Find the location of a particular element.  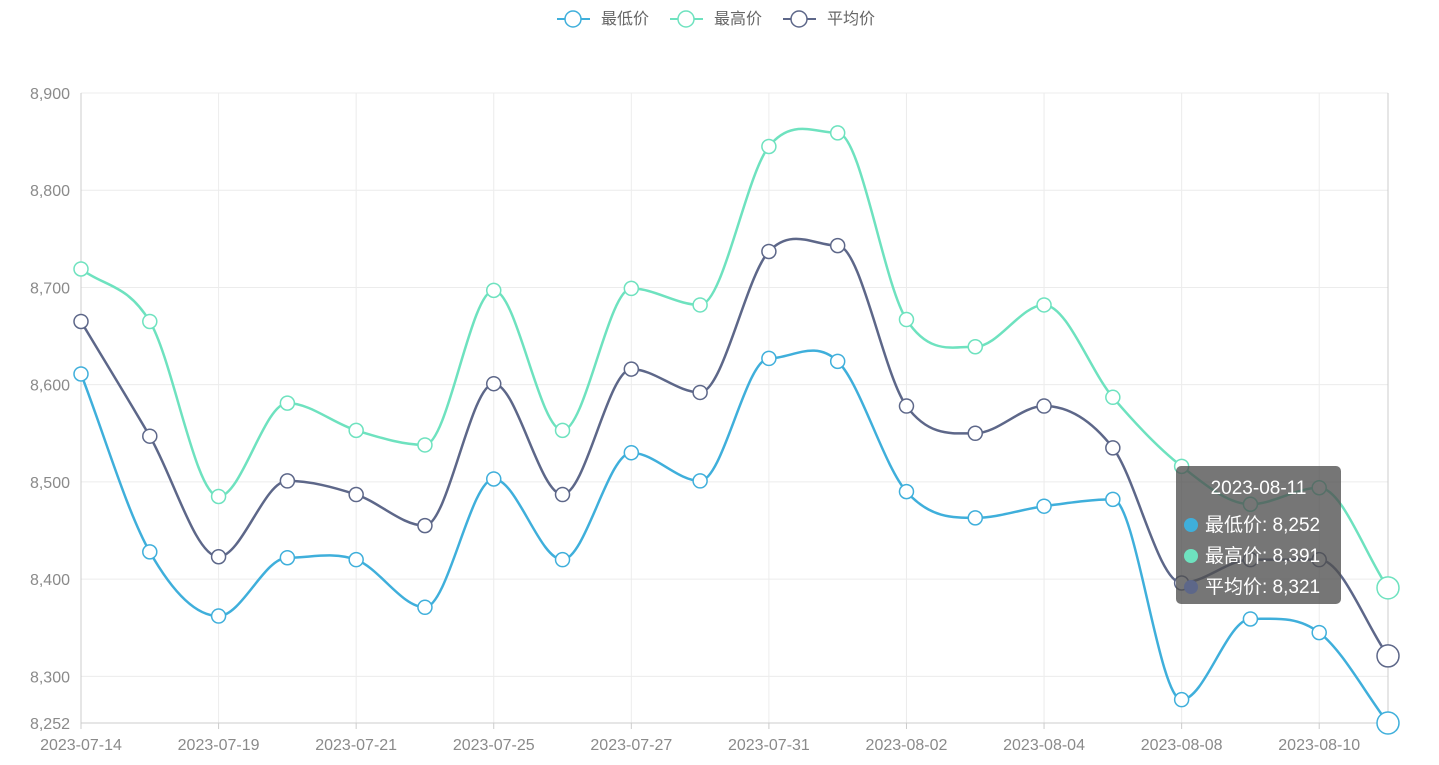

tooltip-dot-max is located at coordinates (1191, 556).